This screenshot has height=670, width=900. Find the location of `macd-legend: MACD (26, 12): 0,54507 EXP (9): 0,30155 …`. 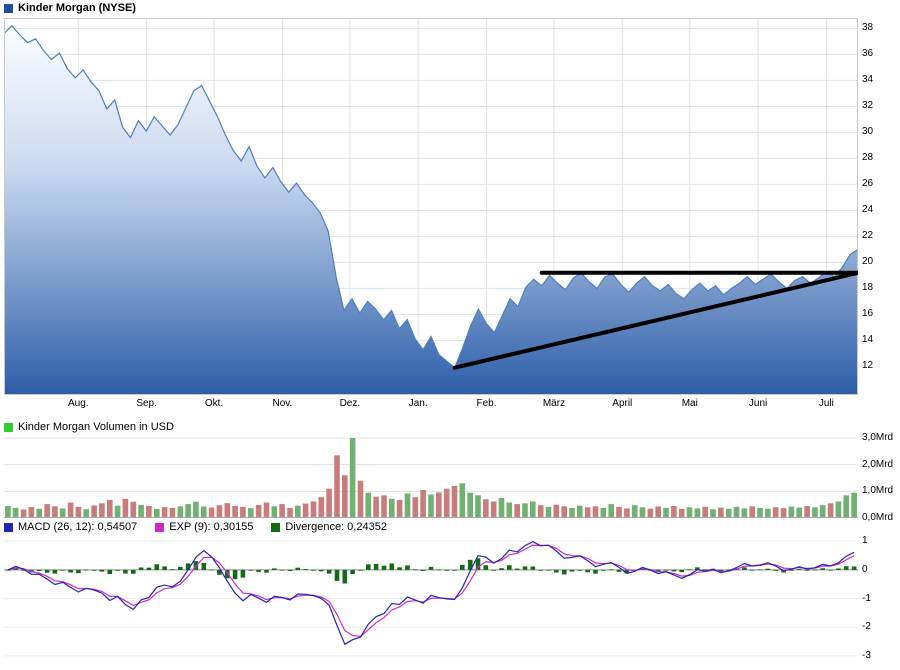

macd-legend: MACD (26, 12): 0,54507 EXP (9): 0,30155 … is located at coordinates (195, 527).